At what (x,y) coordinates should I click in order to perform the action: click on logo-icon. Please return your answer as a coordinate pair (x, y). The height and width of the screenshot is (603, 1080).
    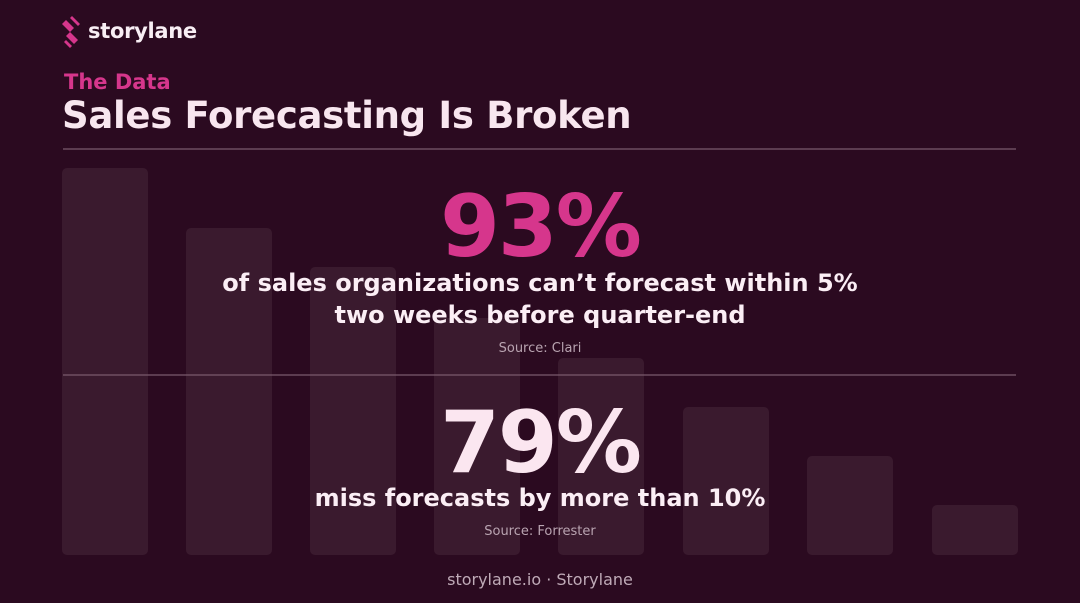
    Looking at the image, I should click on (71, 32).